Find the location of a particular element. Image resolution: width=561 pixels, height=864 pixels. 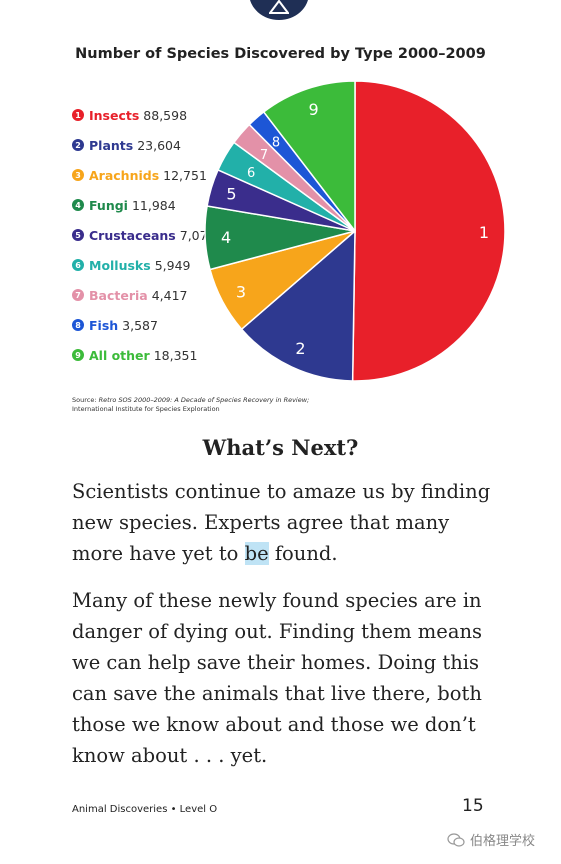

legend-label: Insects is located at coordinates (114, 115).